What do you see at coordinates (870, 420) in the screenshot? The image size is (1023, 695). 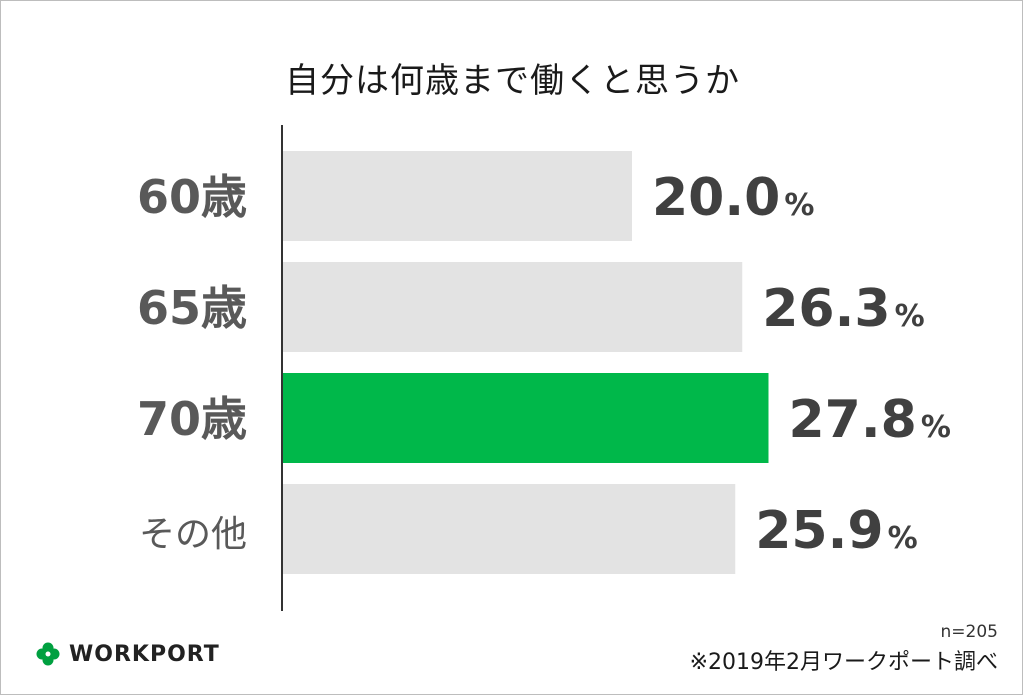 I see `value-label-2: 27.8%` at bounding box center [870, 420].